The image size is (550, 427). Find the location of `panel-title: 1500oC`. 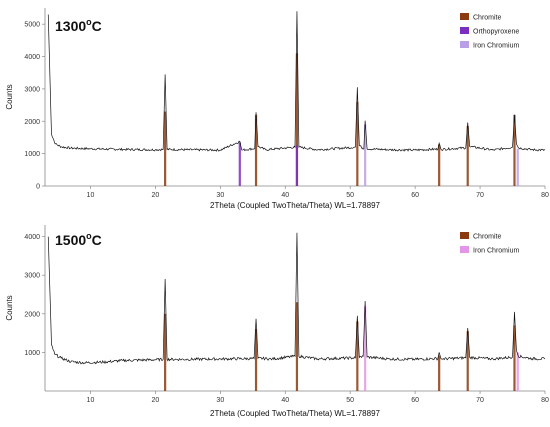

panel-title: 1500oC is located at coordinates (78, 239).